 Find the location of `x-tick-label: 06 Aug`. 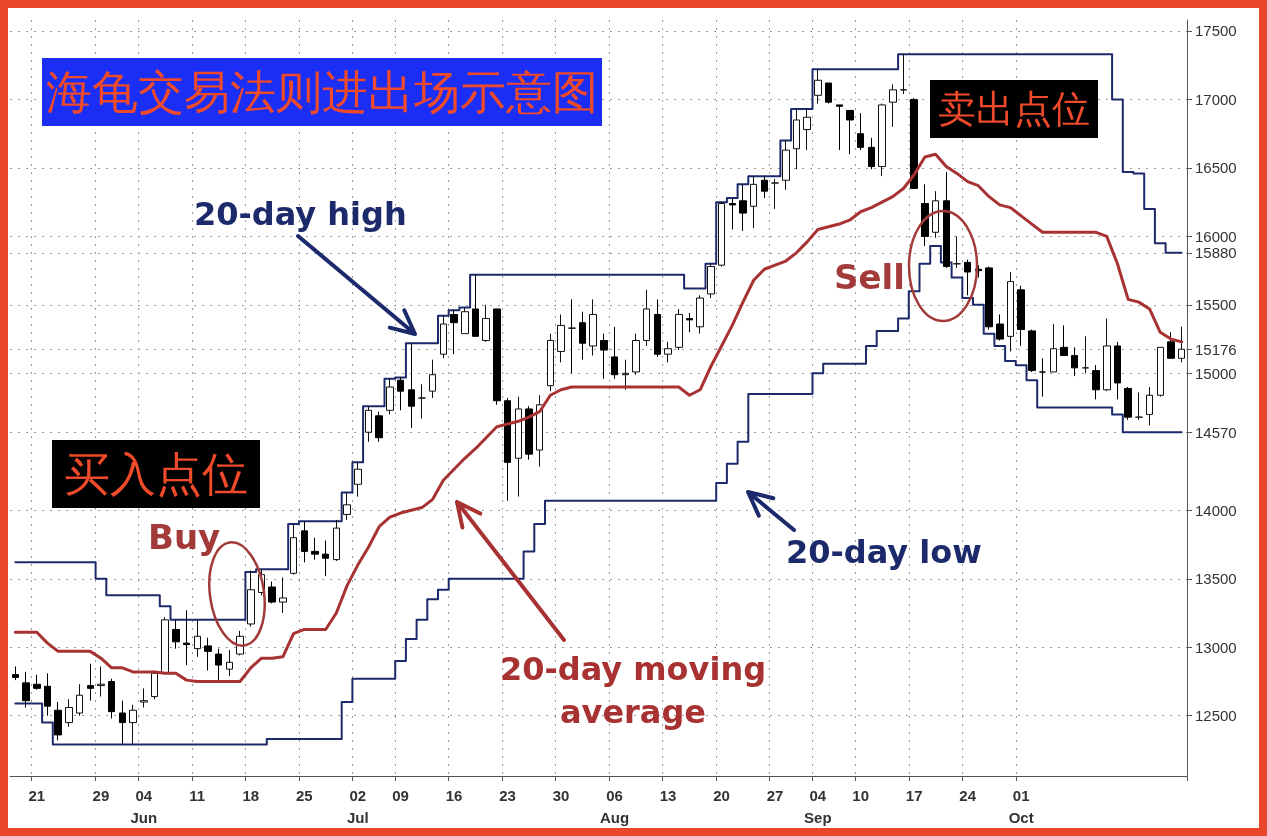

x-tick-label: 06 Aug is located at coordinates (614, 806).